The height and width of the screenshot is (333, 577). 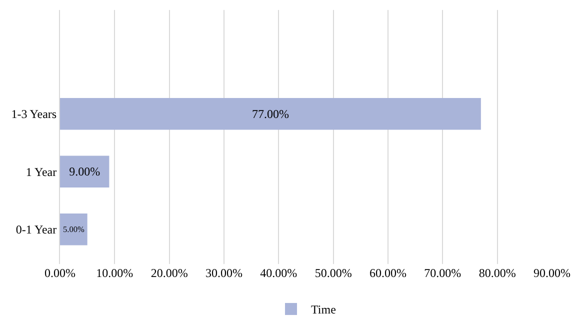 What do you see at coordinates (323, 309) in the screenshot?
I see `legend-label: Time` at bounding box center [323, 309].